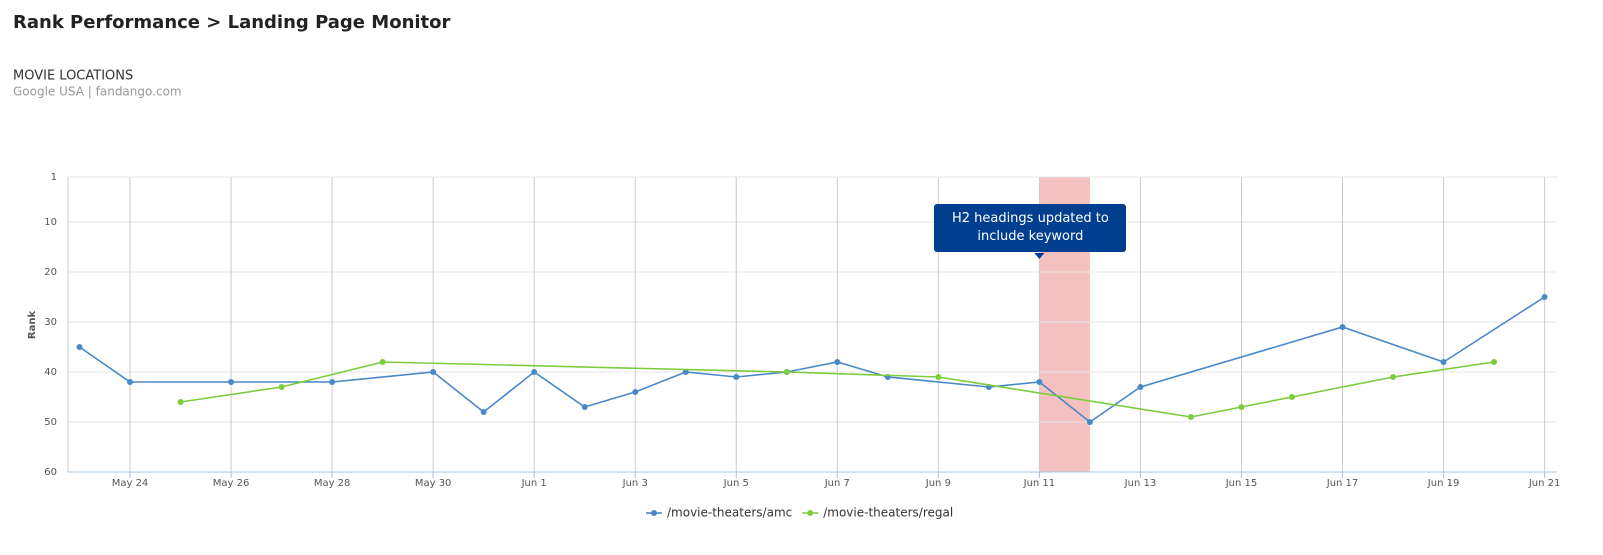  What do you see at coordinates (433, 483) in the screenshot?
I see `x-tick-label: May 30` at bounding box center [433, 483].